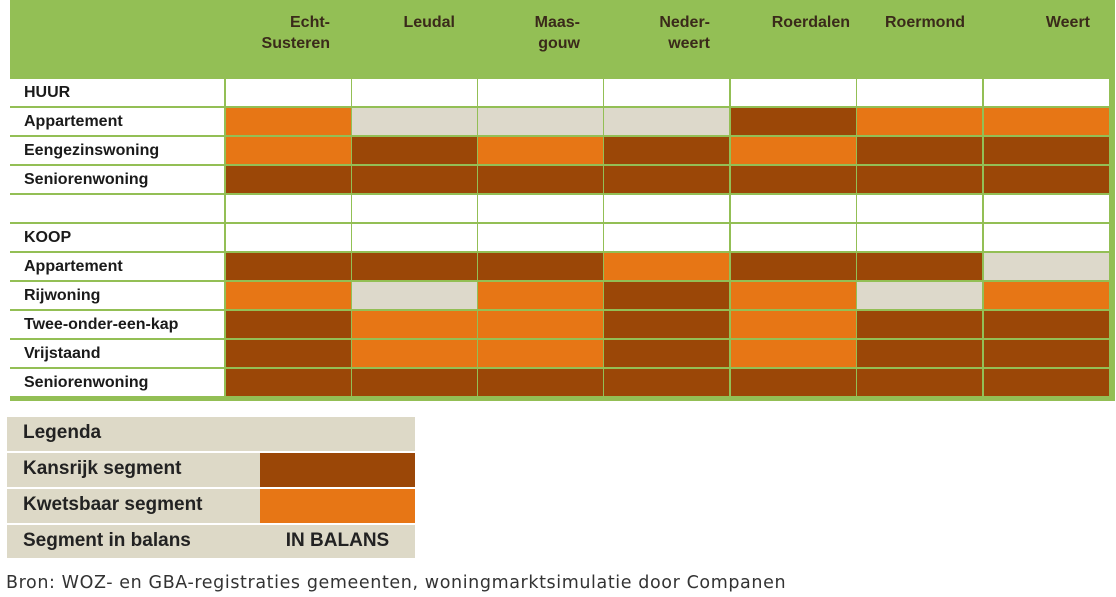 Image resolution: width=1116 pixels, height=597 pixels. I want to click on column-header-line: weert, so click(689, 43).